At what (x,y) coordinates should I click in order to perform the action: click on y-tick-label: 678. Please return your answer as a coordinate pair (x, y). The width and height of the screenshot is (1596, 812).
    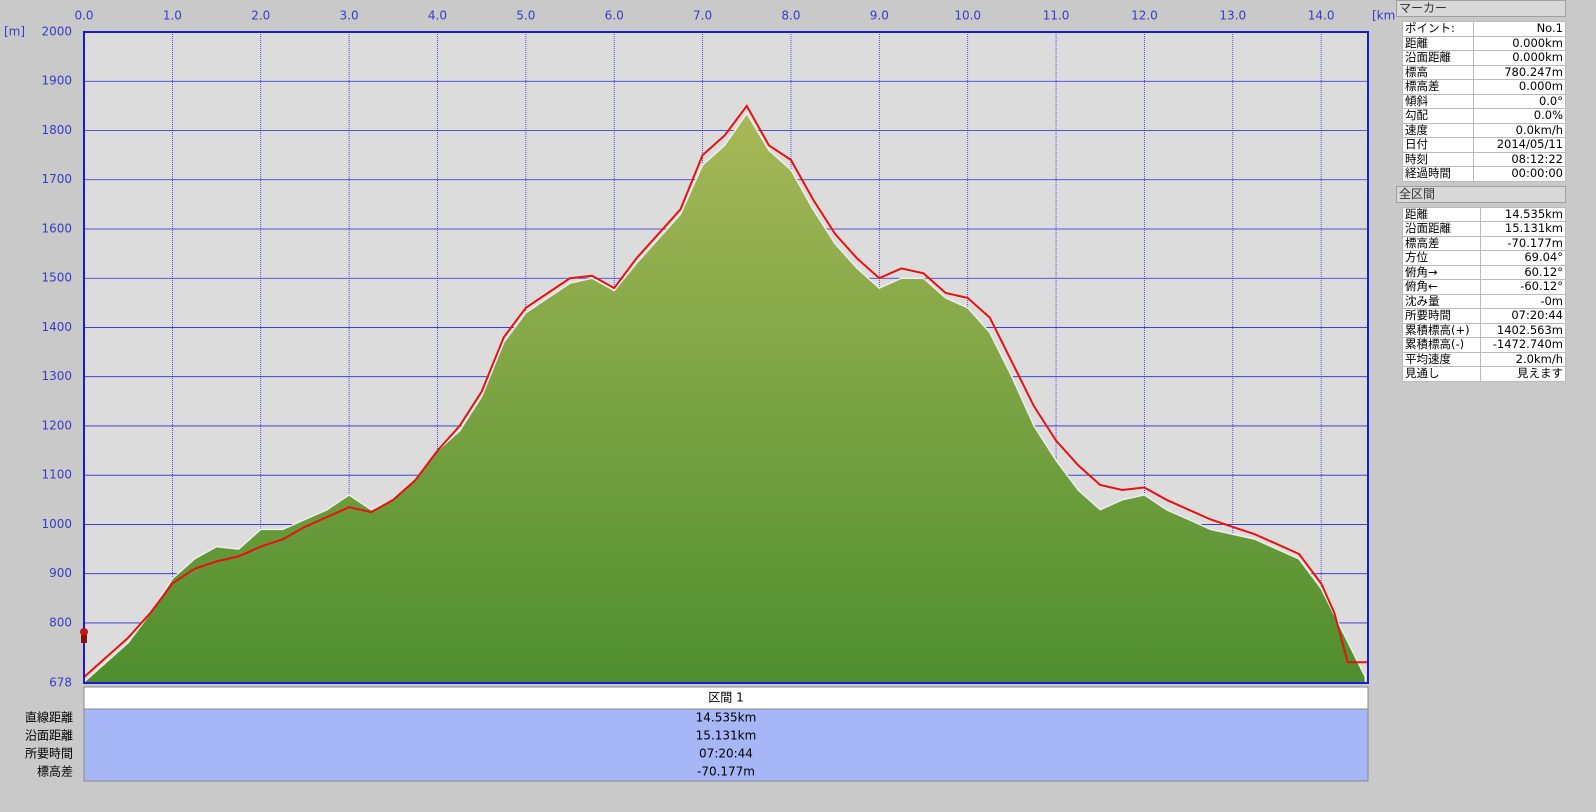
    Looking at the image, I should click on (60, 683).